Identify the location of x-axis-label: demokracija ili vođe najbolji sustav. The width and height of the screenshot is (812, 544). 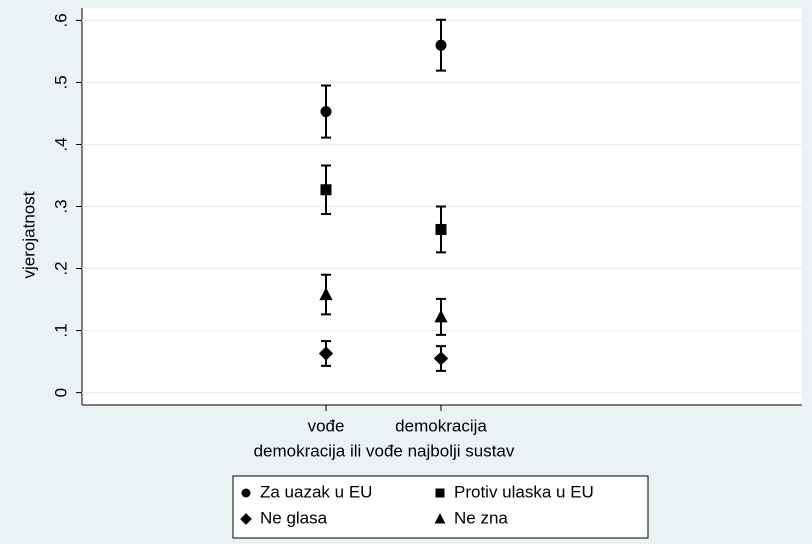
(384, 450).